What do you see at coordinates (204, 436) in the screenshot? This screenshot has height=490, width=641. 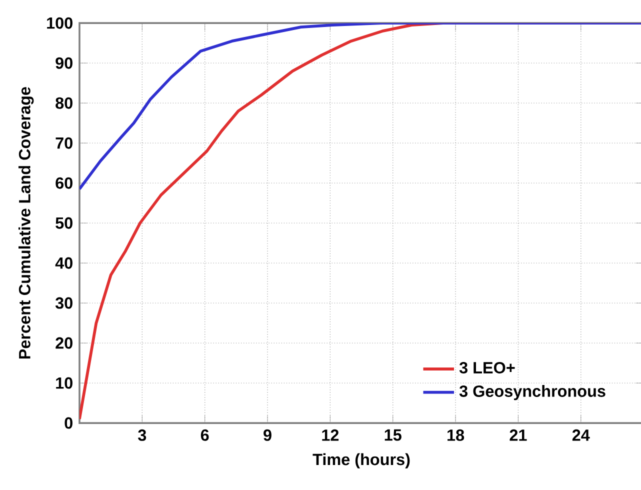 I see `x-tick-label: 6` at bounding box center [204, 436].